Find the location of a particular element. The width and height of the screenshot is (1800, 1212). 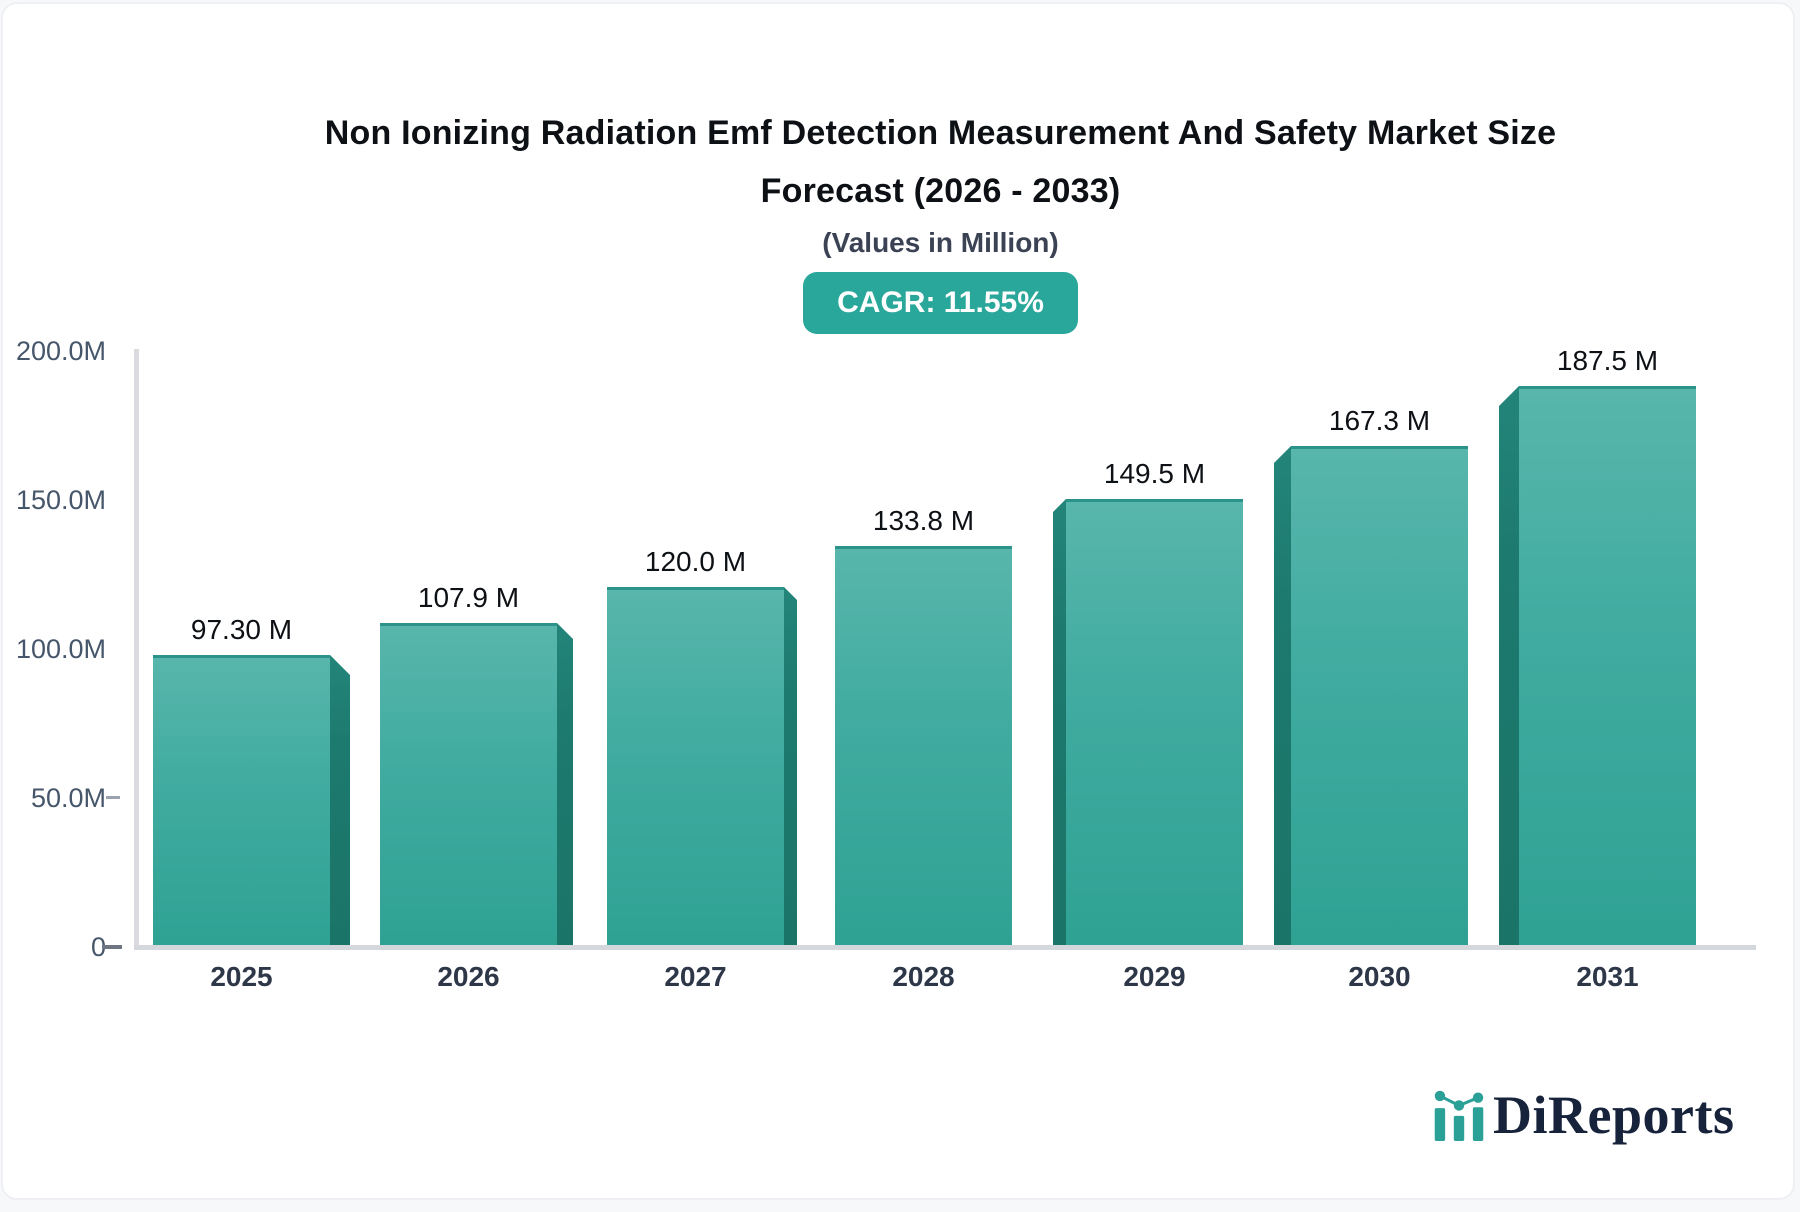

bar-2026 is located at coordinates (468, 784).